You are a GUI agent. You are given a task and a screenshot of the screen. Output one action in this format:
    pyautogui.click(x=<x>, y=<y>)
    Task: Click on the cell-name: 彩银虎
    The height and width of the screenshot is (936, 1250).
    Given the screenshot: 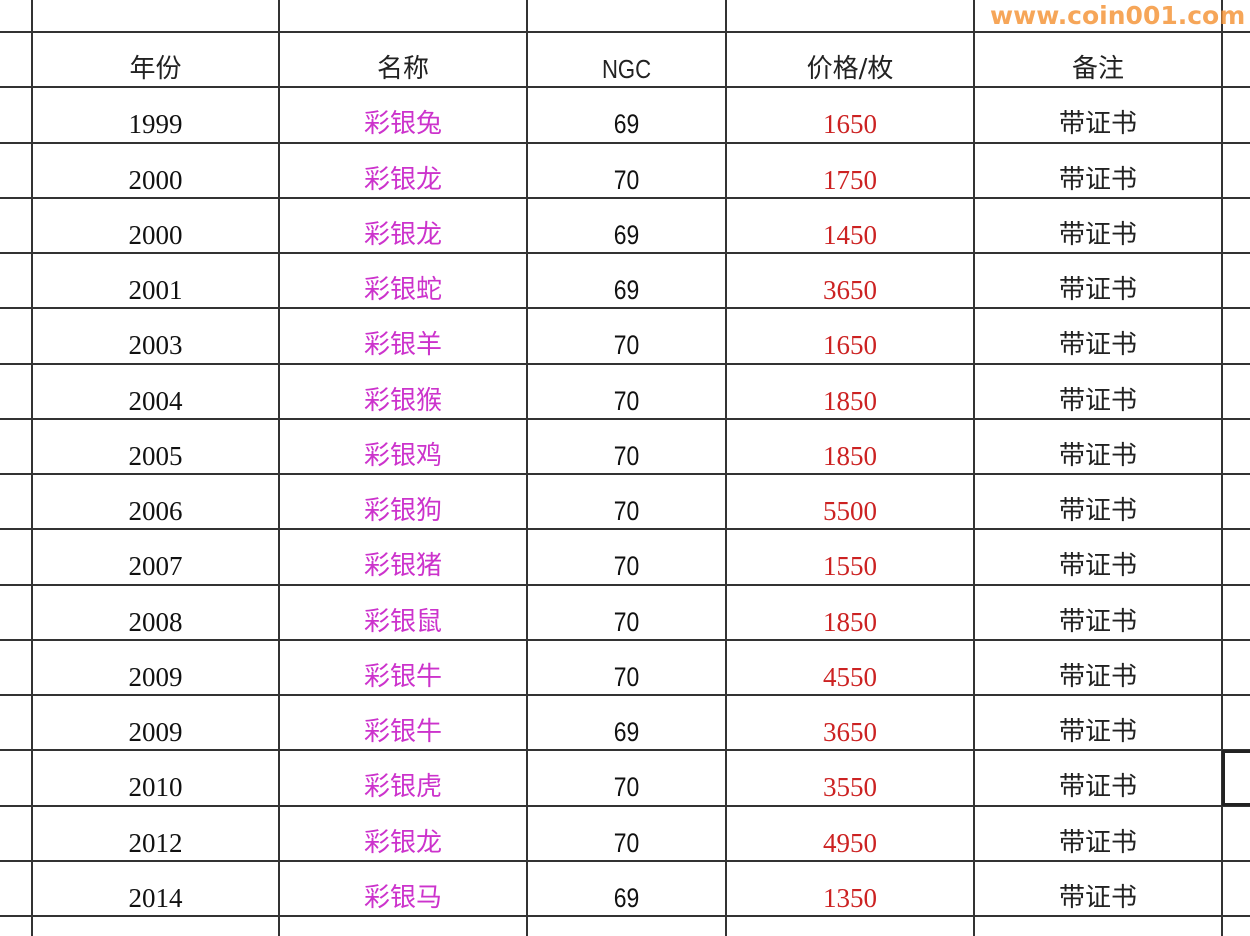 What is the action you would take?
    pyautogui.click(x=402, y=787)
    